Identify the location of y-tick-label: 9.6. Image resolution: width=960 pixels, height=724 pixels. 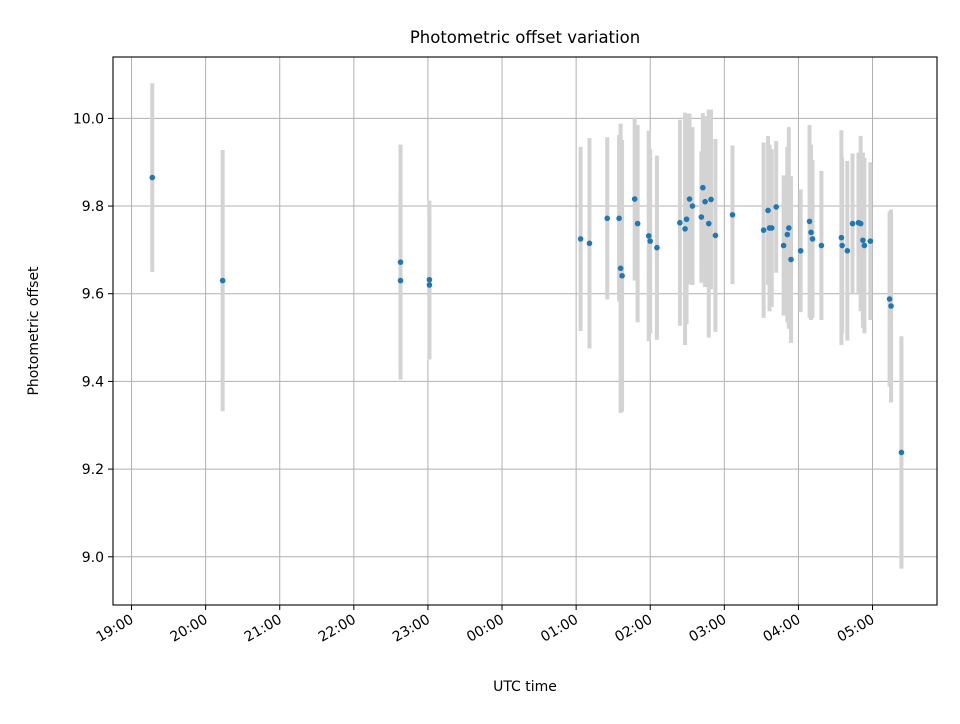
(93, 295).